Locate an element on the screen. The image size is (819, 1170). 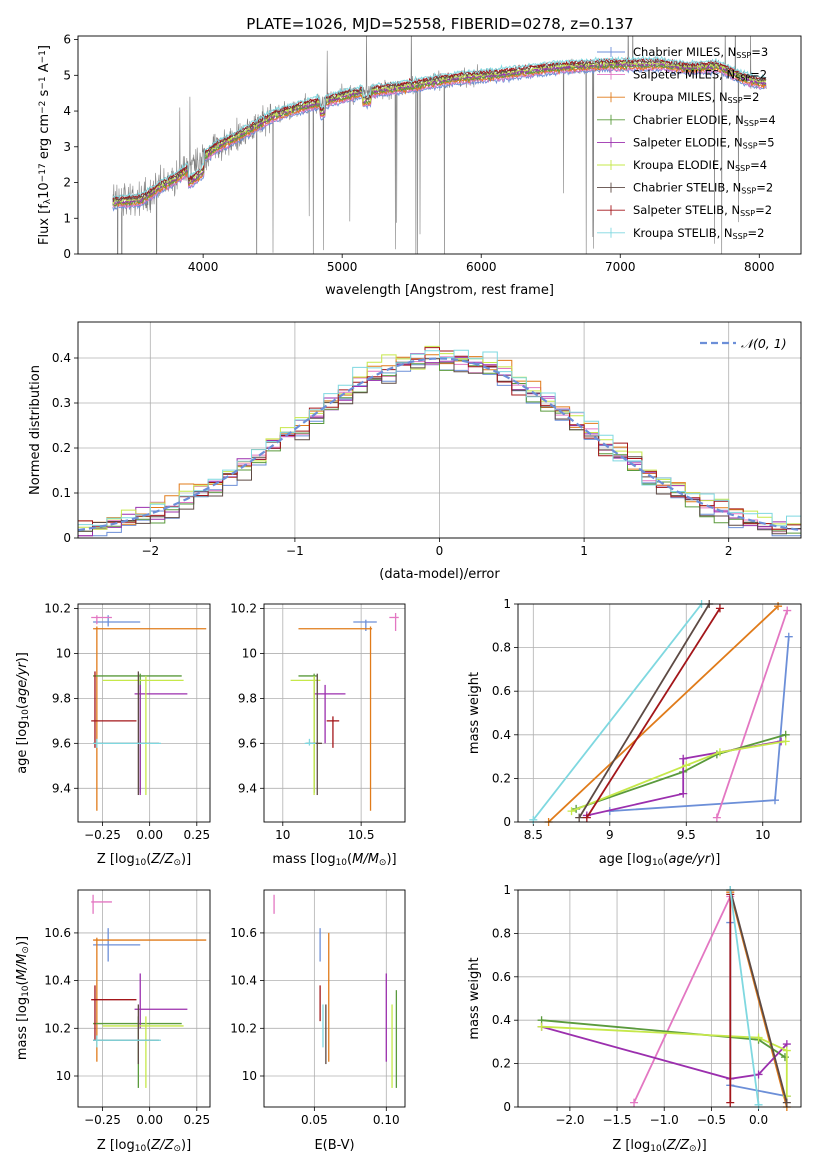
y-axis-label: mass weight is located at coordinates (474, 713).